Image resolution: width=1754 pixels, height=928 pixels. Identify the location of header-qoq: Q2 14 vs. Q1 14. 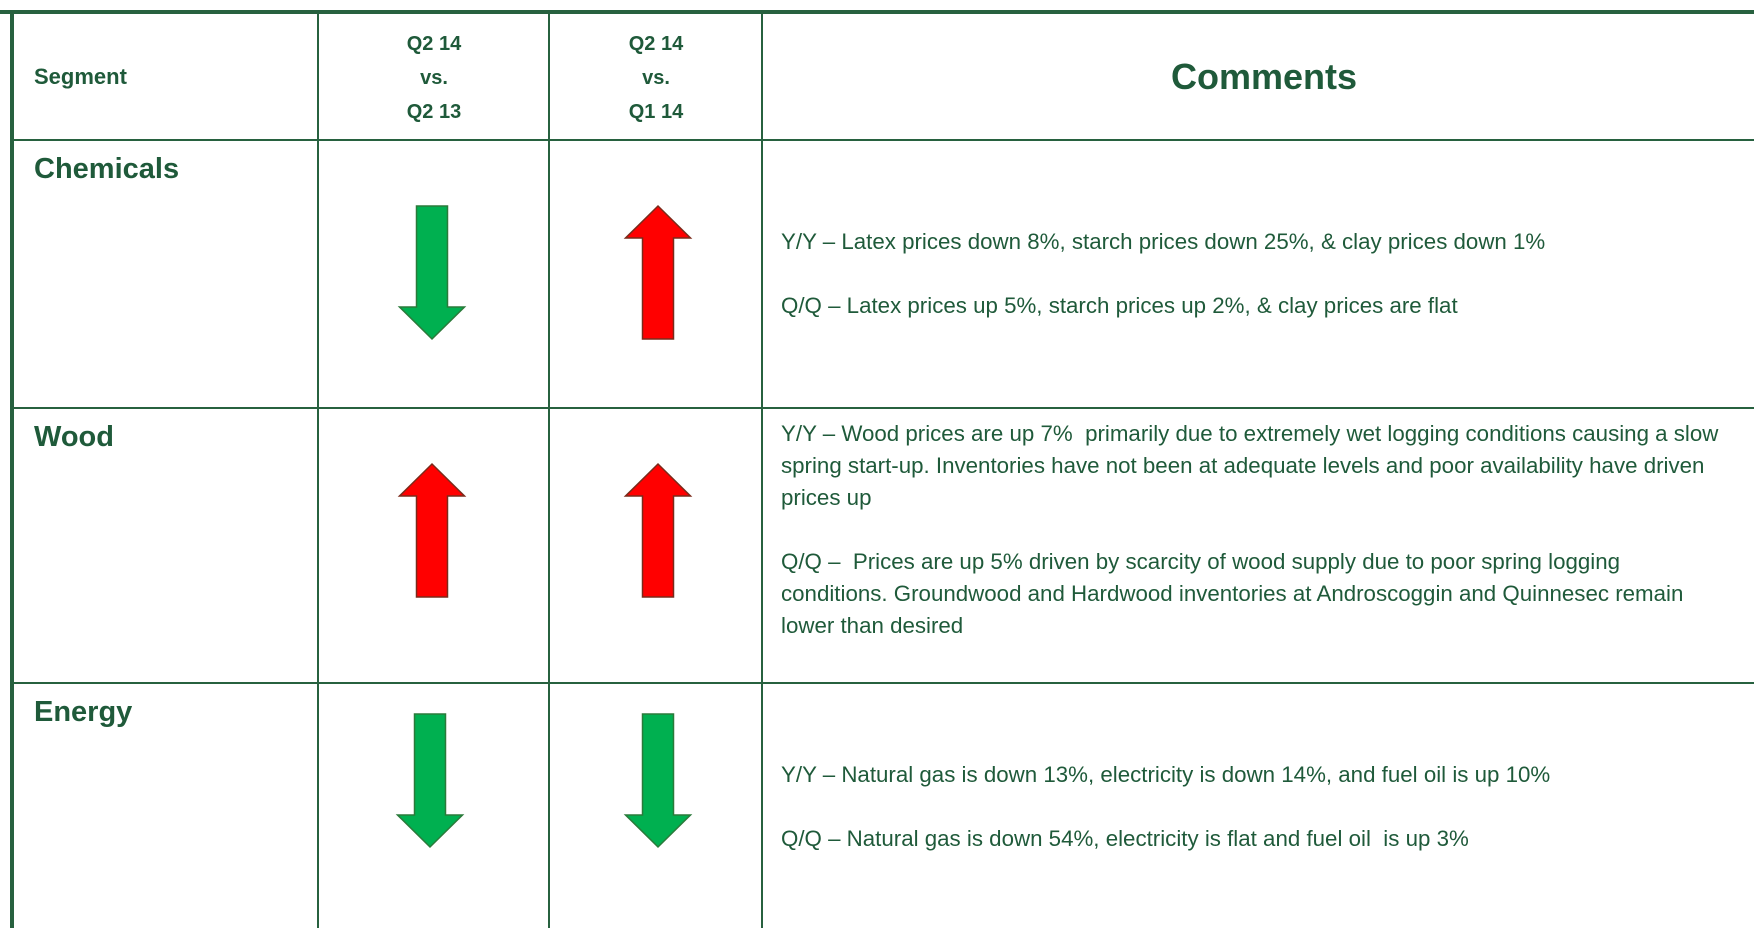
(656, 78).